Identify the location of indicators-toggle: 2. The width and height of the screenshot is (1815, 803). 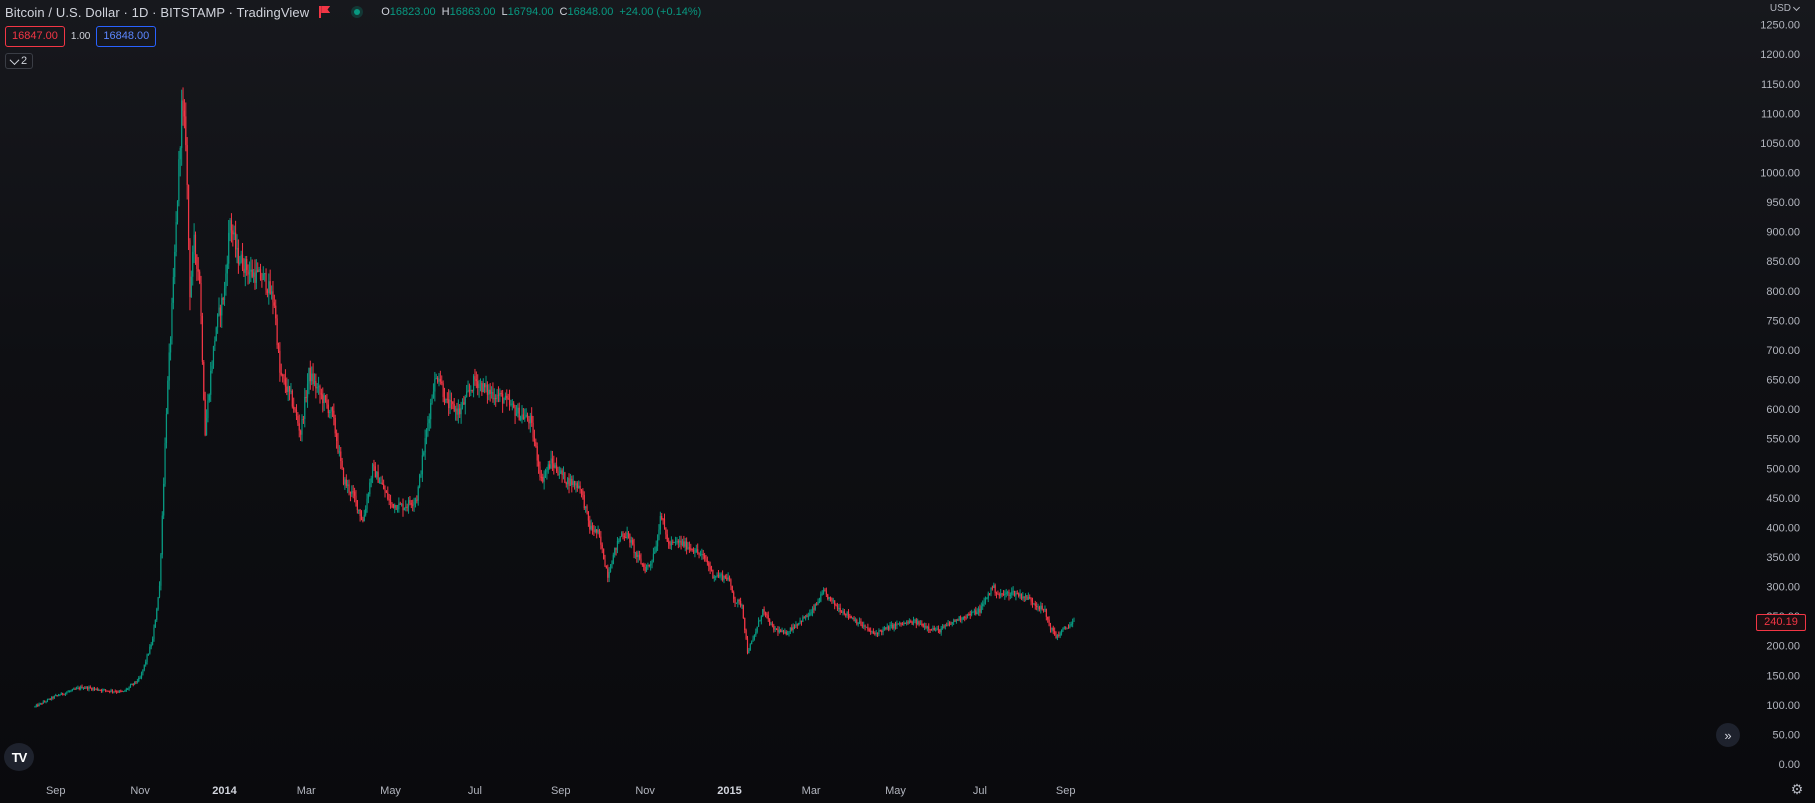
(19, 61).